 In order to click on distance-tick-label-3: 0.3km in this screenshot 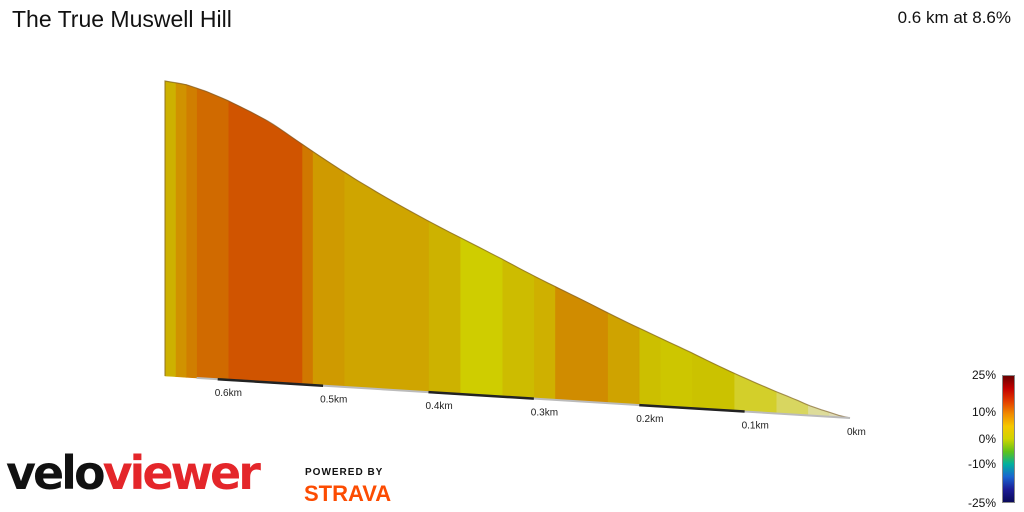, I will do `click(544, 413)`.